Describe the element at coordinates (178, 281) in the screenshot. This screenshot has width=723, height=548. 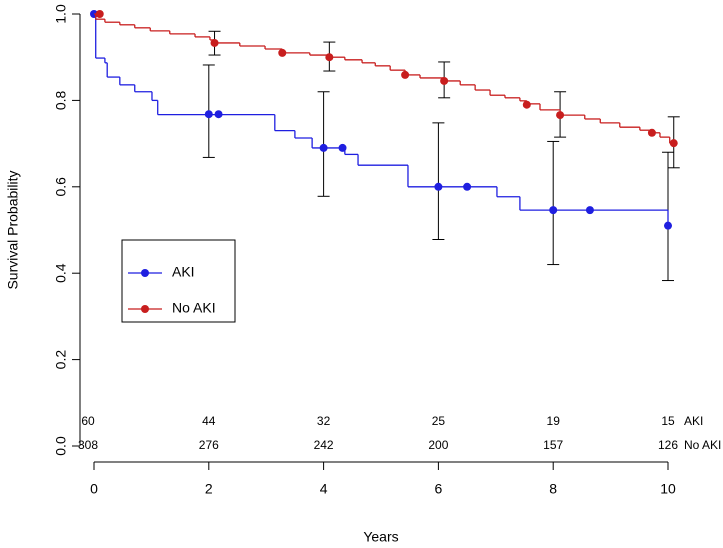
I see `legend-box` at that location.